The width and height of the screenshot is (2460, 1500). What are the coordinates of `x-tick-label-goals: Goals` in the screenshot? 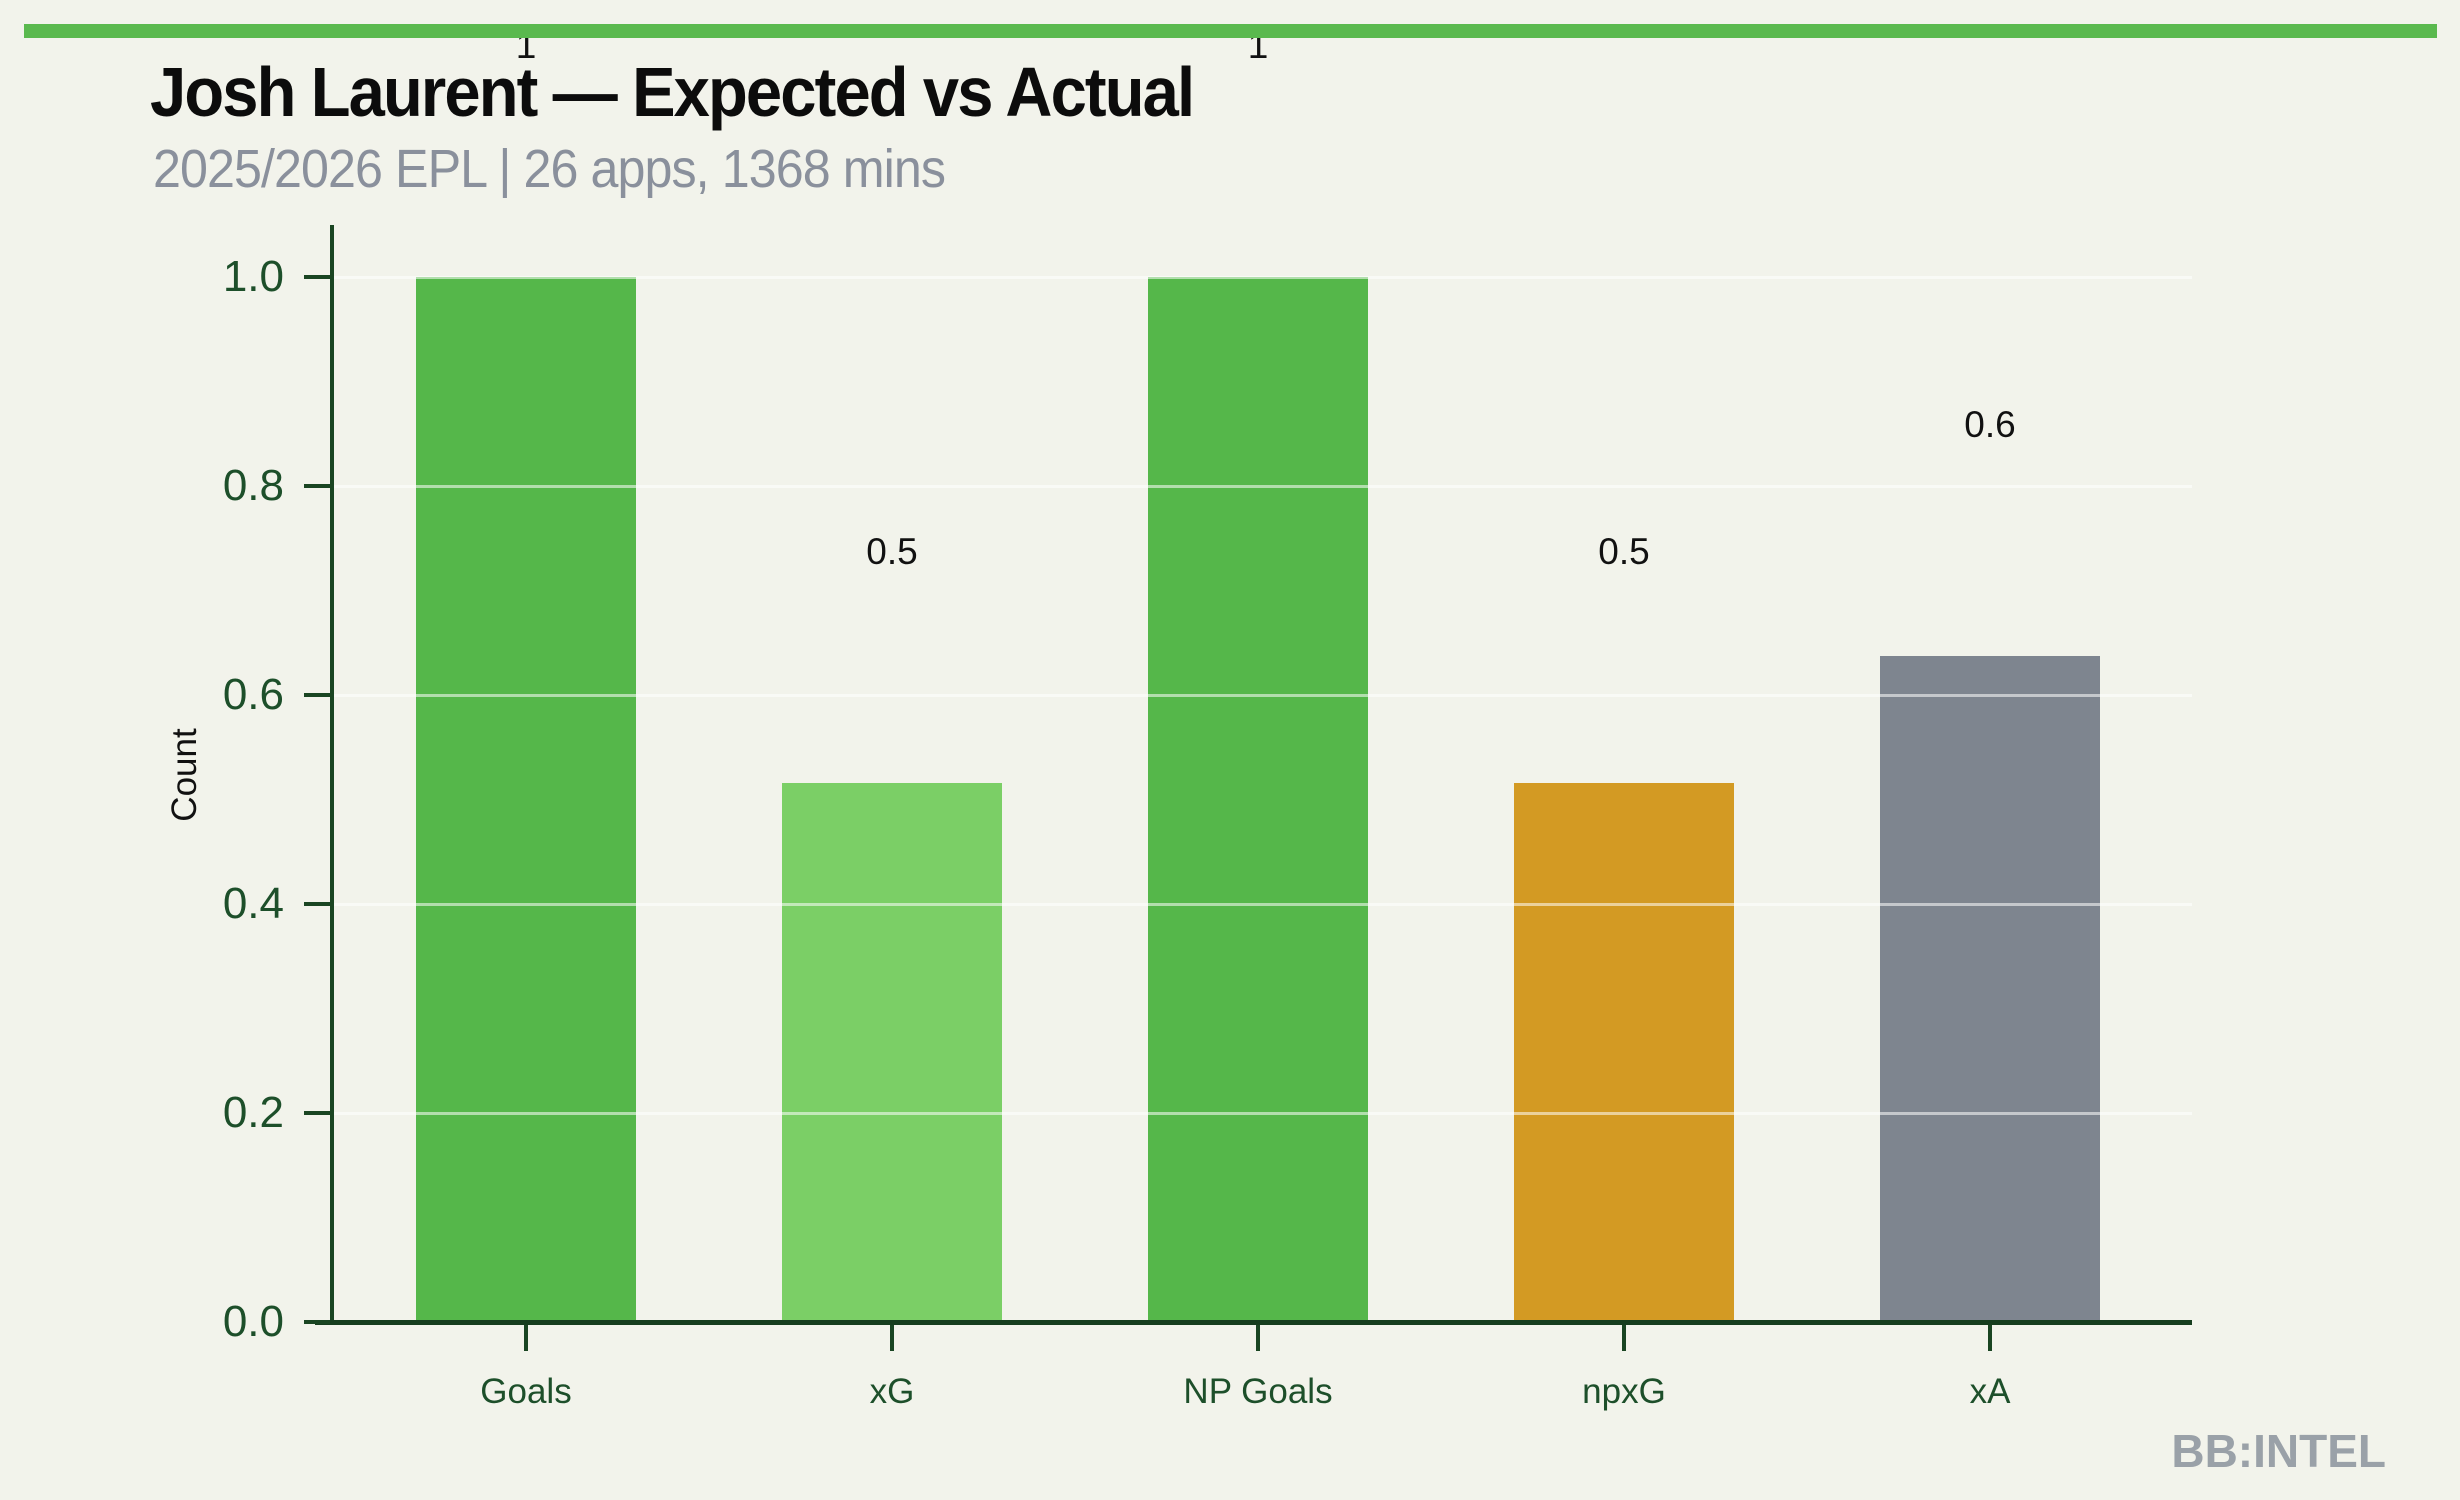 It's located at (526, 1391).